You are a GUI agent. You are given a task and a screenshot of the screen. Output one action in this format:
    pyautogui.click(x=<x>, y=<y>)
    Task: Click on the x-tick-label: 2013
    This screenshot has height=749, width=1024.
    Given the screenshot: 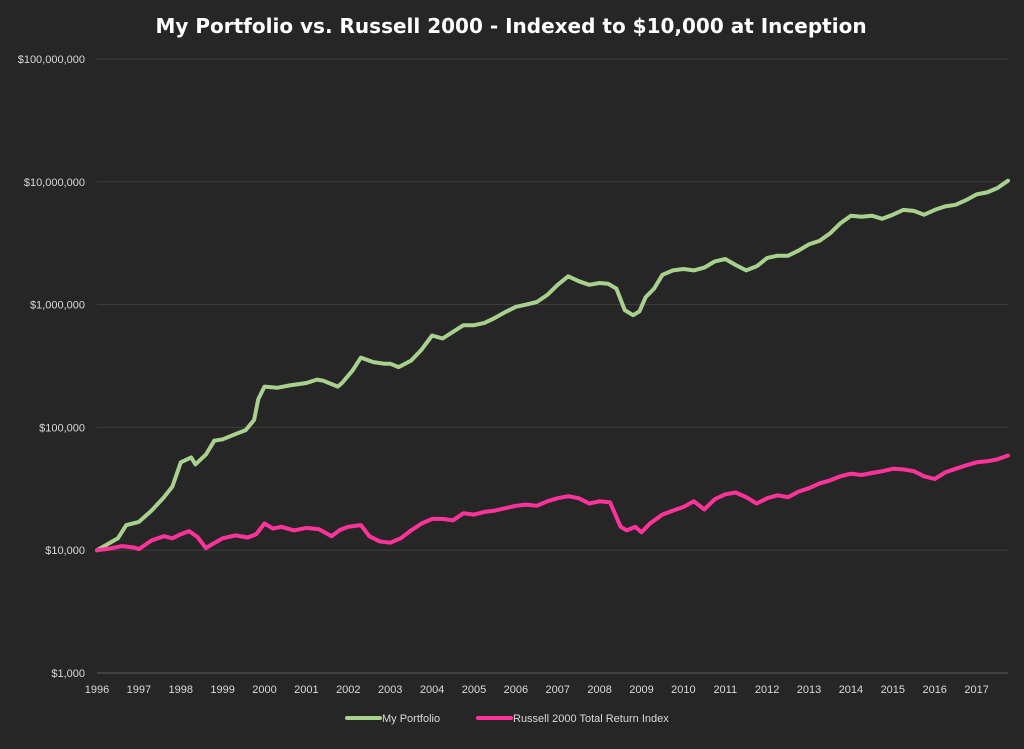 What is the action you would take?
    pyautogui.click(x=809, y=690)
    